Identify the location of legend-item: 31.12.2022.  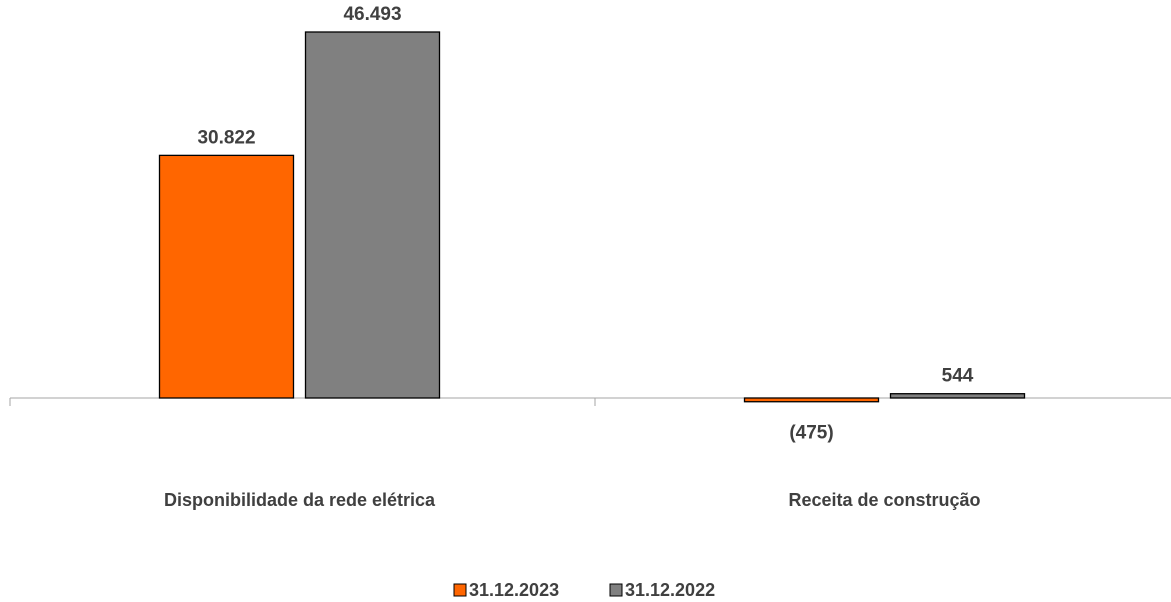
(662, 590).